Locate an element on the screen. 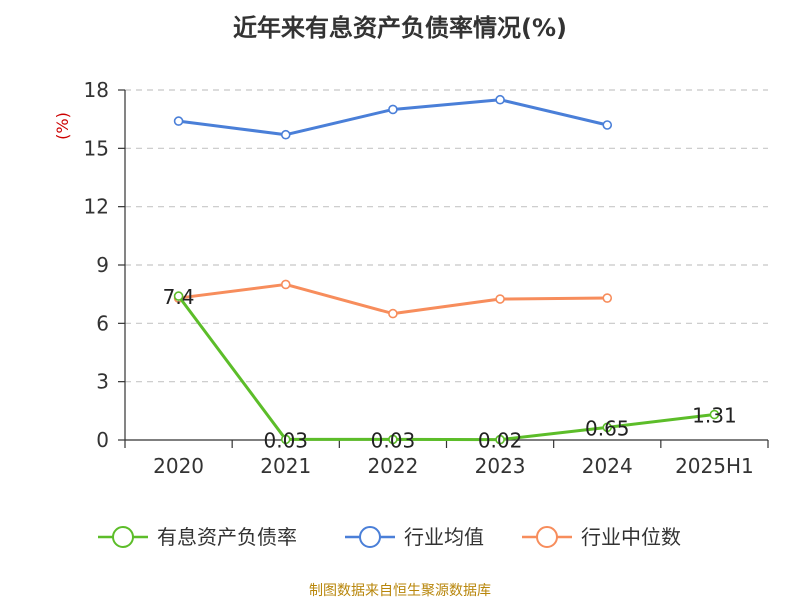 The height and width of the screenshot is (600, 800). x-tick-label: 2025H1 is located at coordinates (714, 466).